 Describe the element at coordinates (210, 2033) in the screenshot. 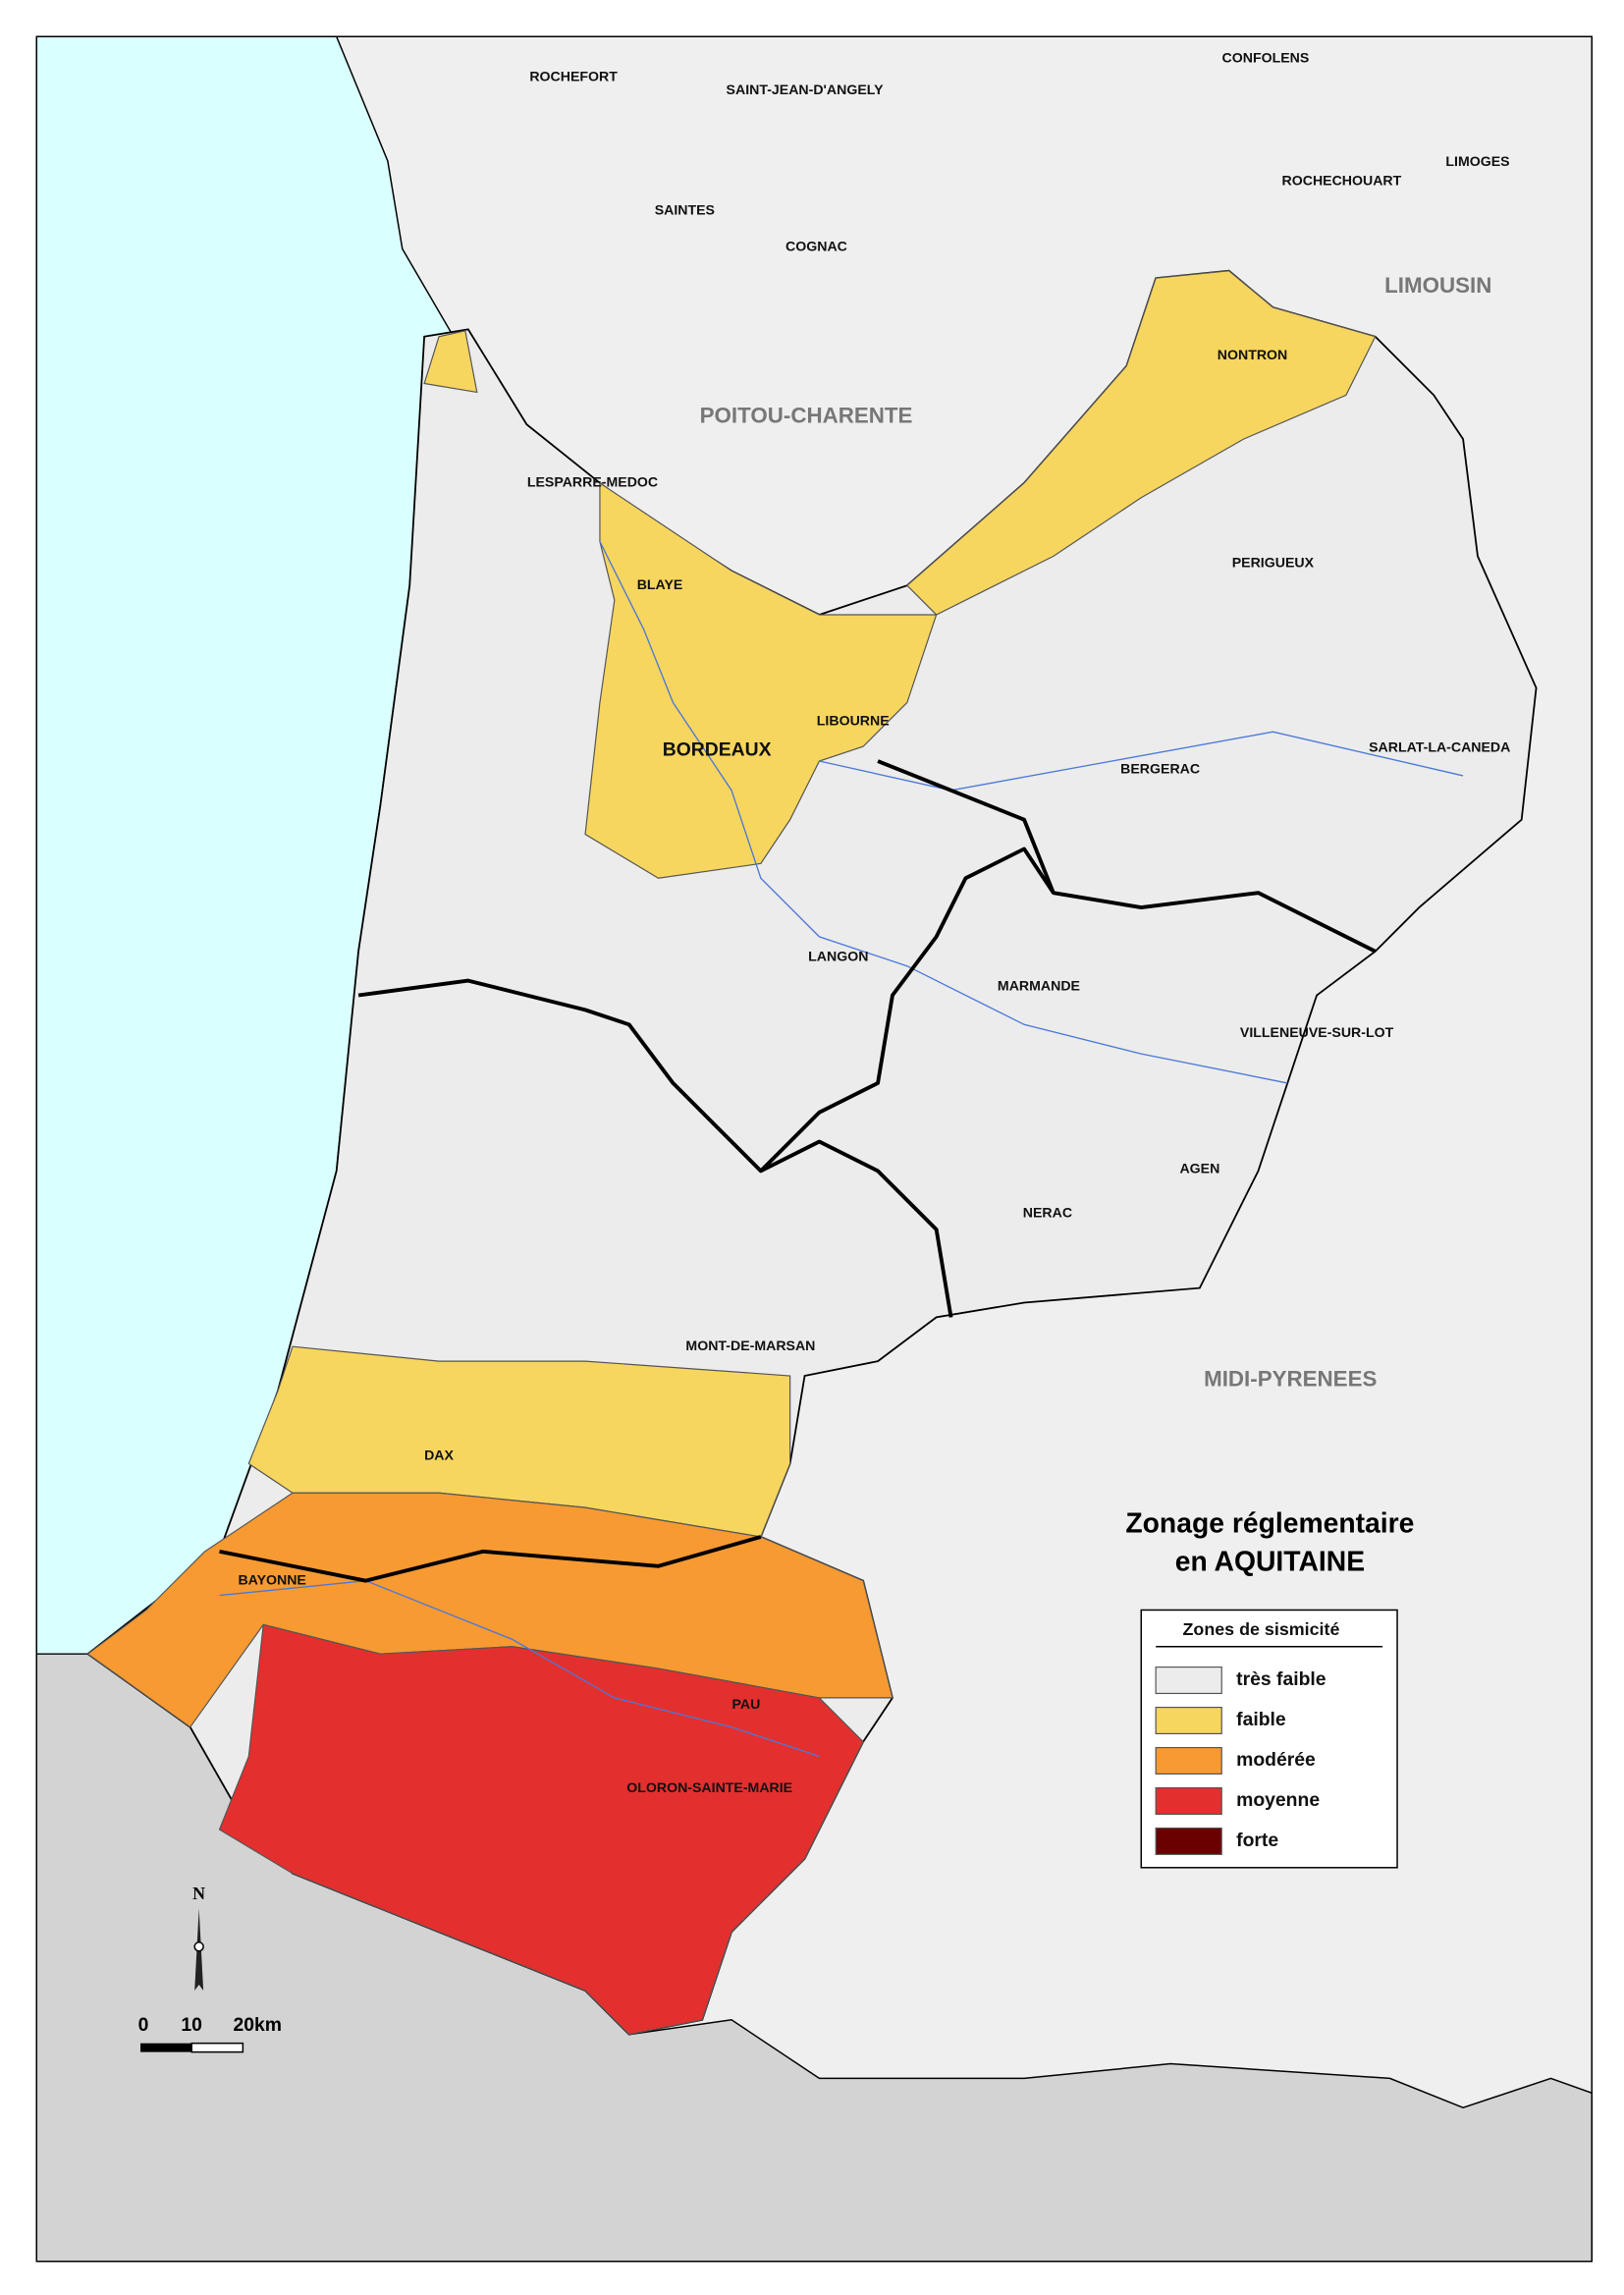

I see `scale-bar: 0 10 20km` at that location.